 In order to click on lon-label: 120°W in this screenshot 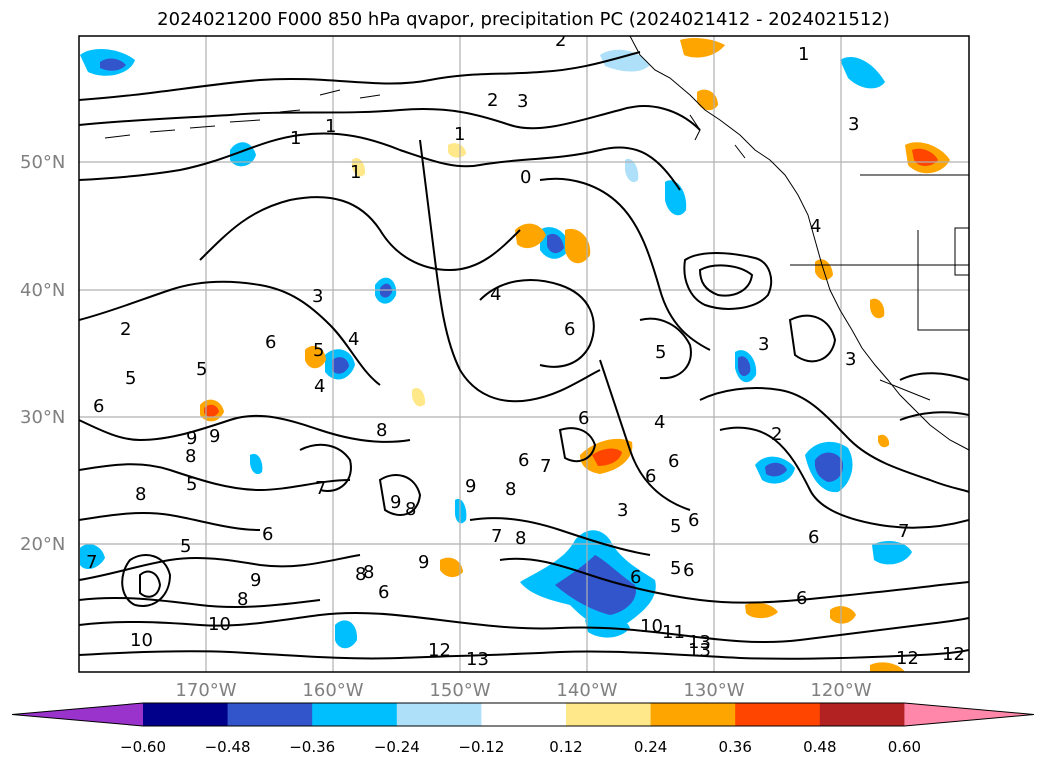, I will do `click(841, 690)`.